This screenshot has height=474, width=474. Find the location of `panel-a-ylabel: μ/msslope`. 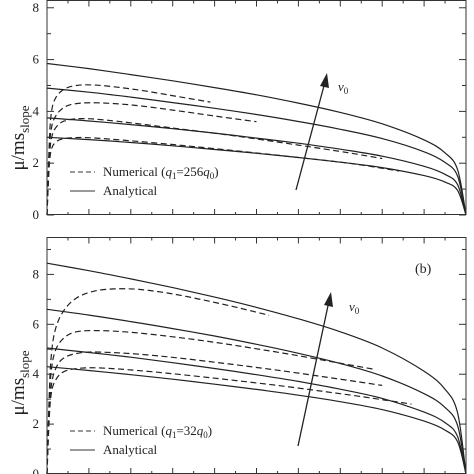

panel-a-ylabel: μ/msslope is located at coordinates (20, 137).